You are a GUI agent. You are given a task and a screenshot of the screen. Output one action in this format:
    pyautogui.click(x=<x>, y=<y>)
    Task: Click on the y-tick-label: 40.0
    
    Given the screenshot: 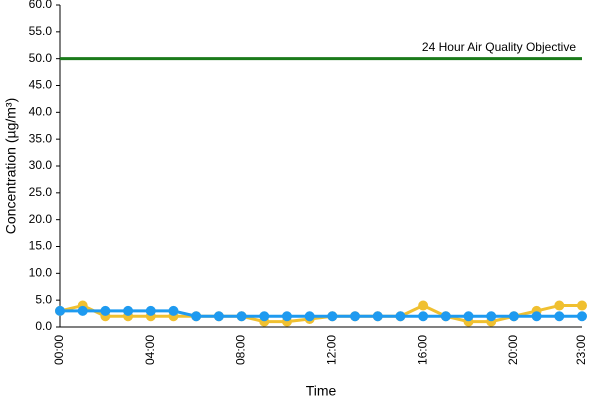 What is the action you would take?
    pyautogui.click(x=41, y=112)
    